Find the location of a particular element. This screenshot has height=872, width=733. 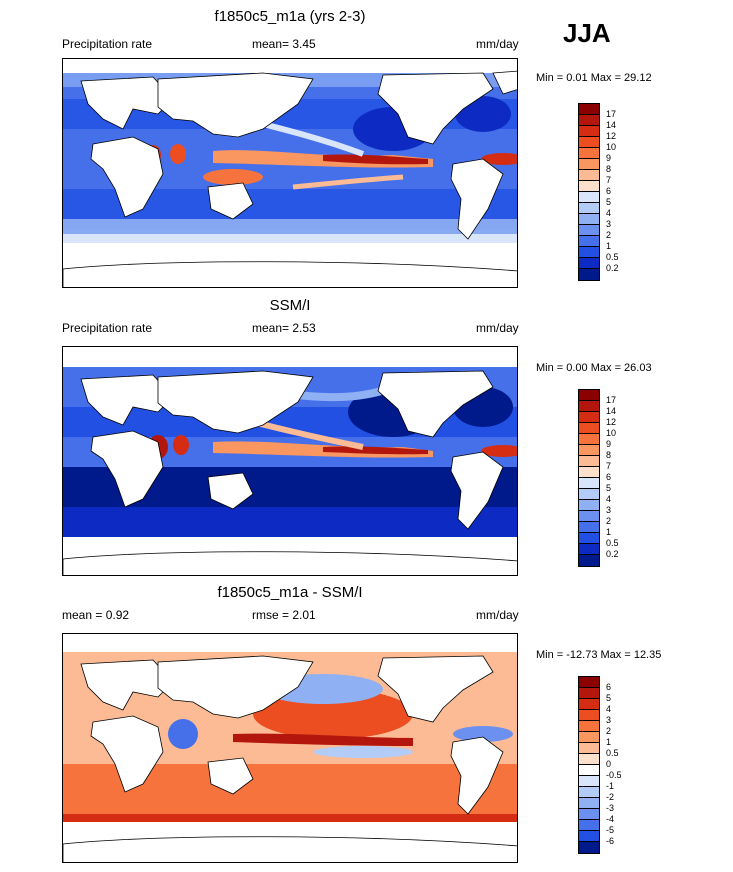

colorbar-tick-label: -6 is located at coordinates (610, 841).